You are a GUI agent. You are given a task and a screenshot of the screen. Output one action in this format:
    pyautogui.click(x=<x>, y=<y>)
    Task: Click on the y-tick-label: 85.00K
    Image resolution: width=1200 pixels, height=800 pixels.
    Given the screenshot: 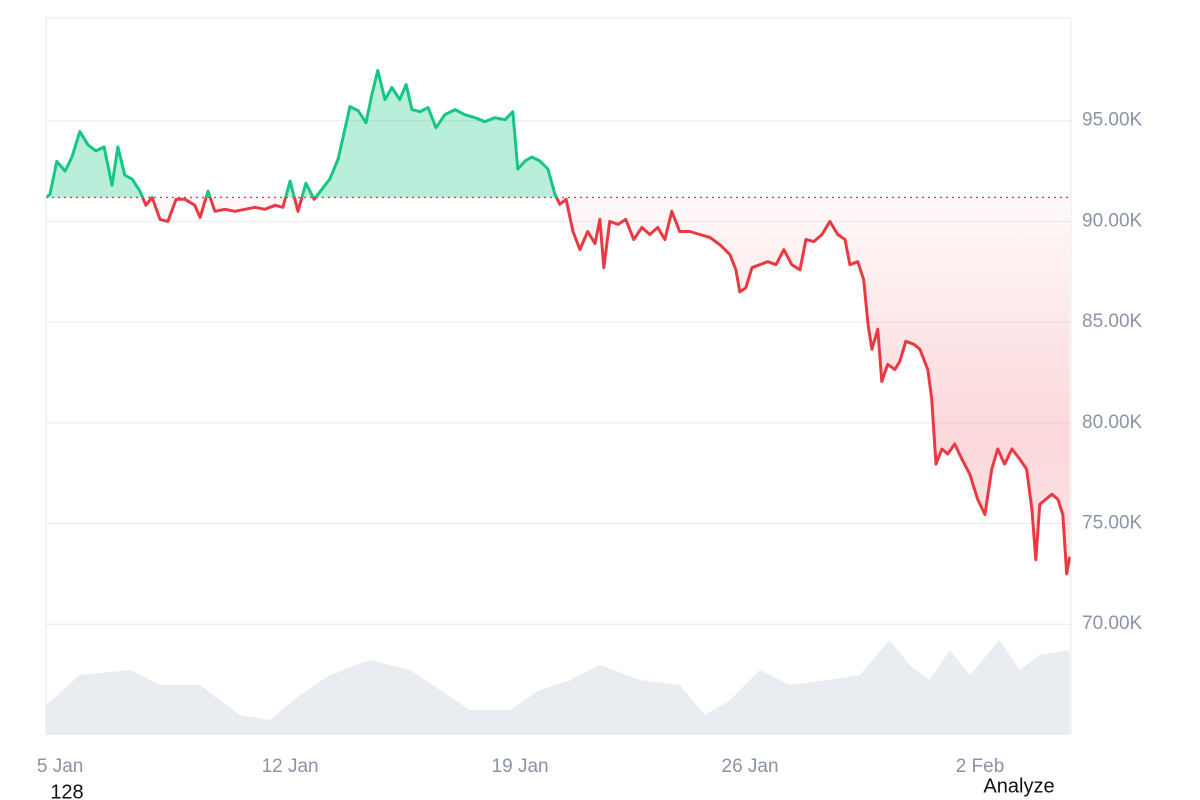 What is the action you would take?
    pyautogui.click(x=1112, y=321)
    